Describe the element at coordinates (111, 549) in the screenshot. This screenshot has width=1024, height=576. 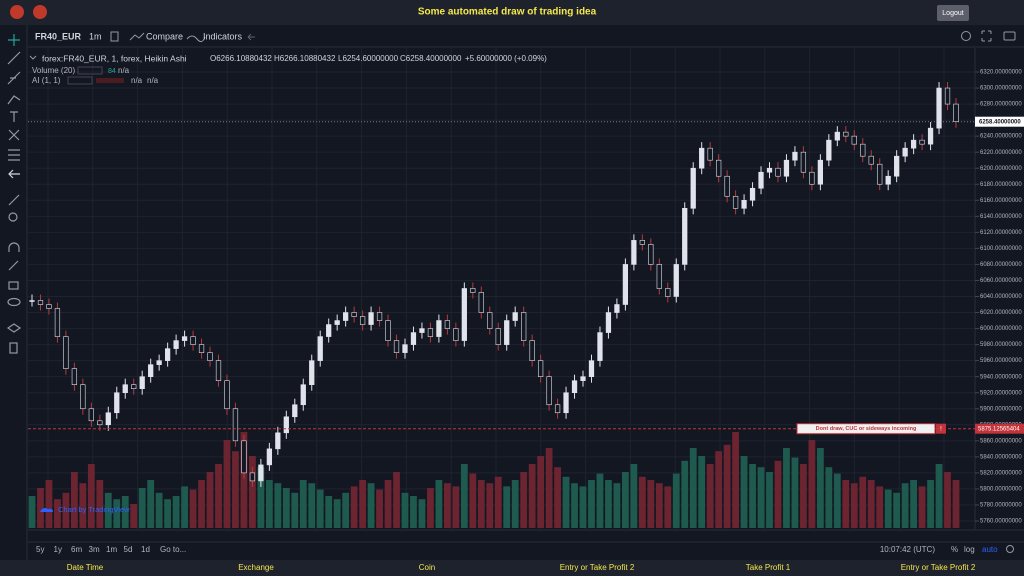
I see `range-button: 1m` at that location.